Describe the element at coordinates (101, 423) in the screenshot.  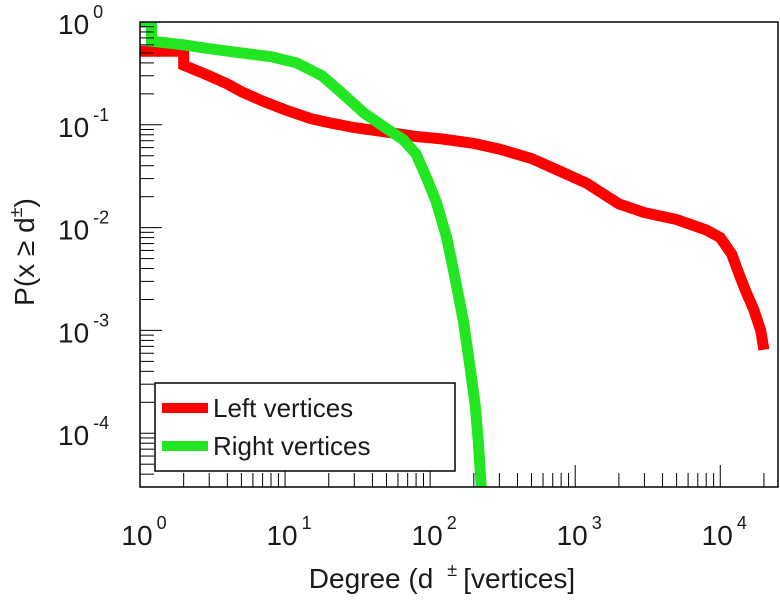
I see `y-tick-exp: -4` at that location.